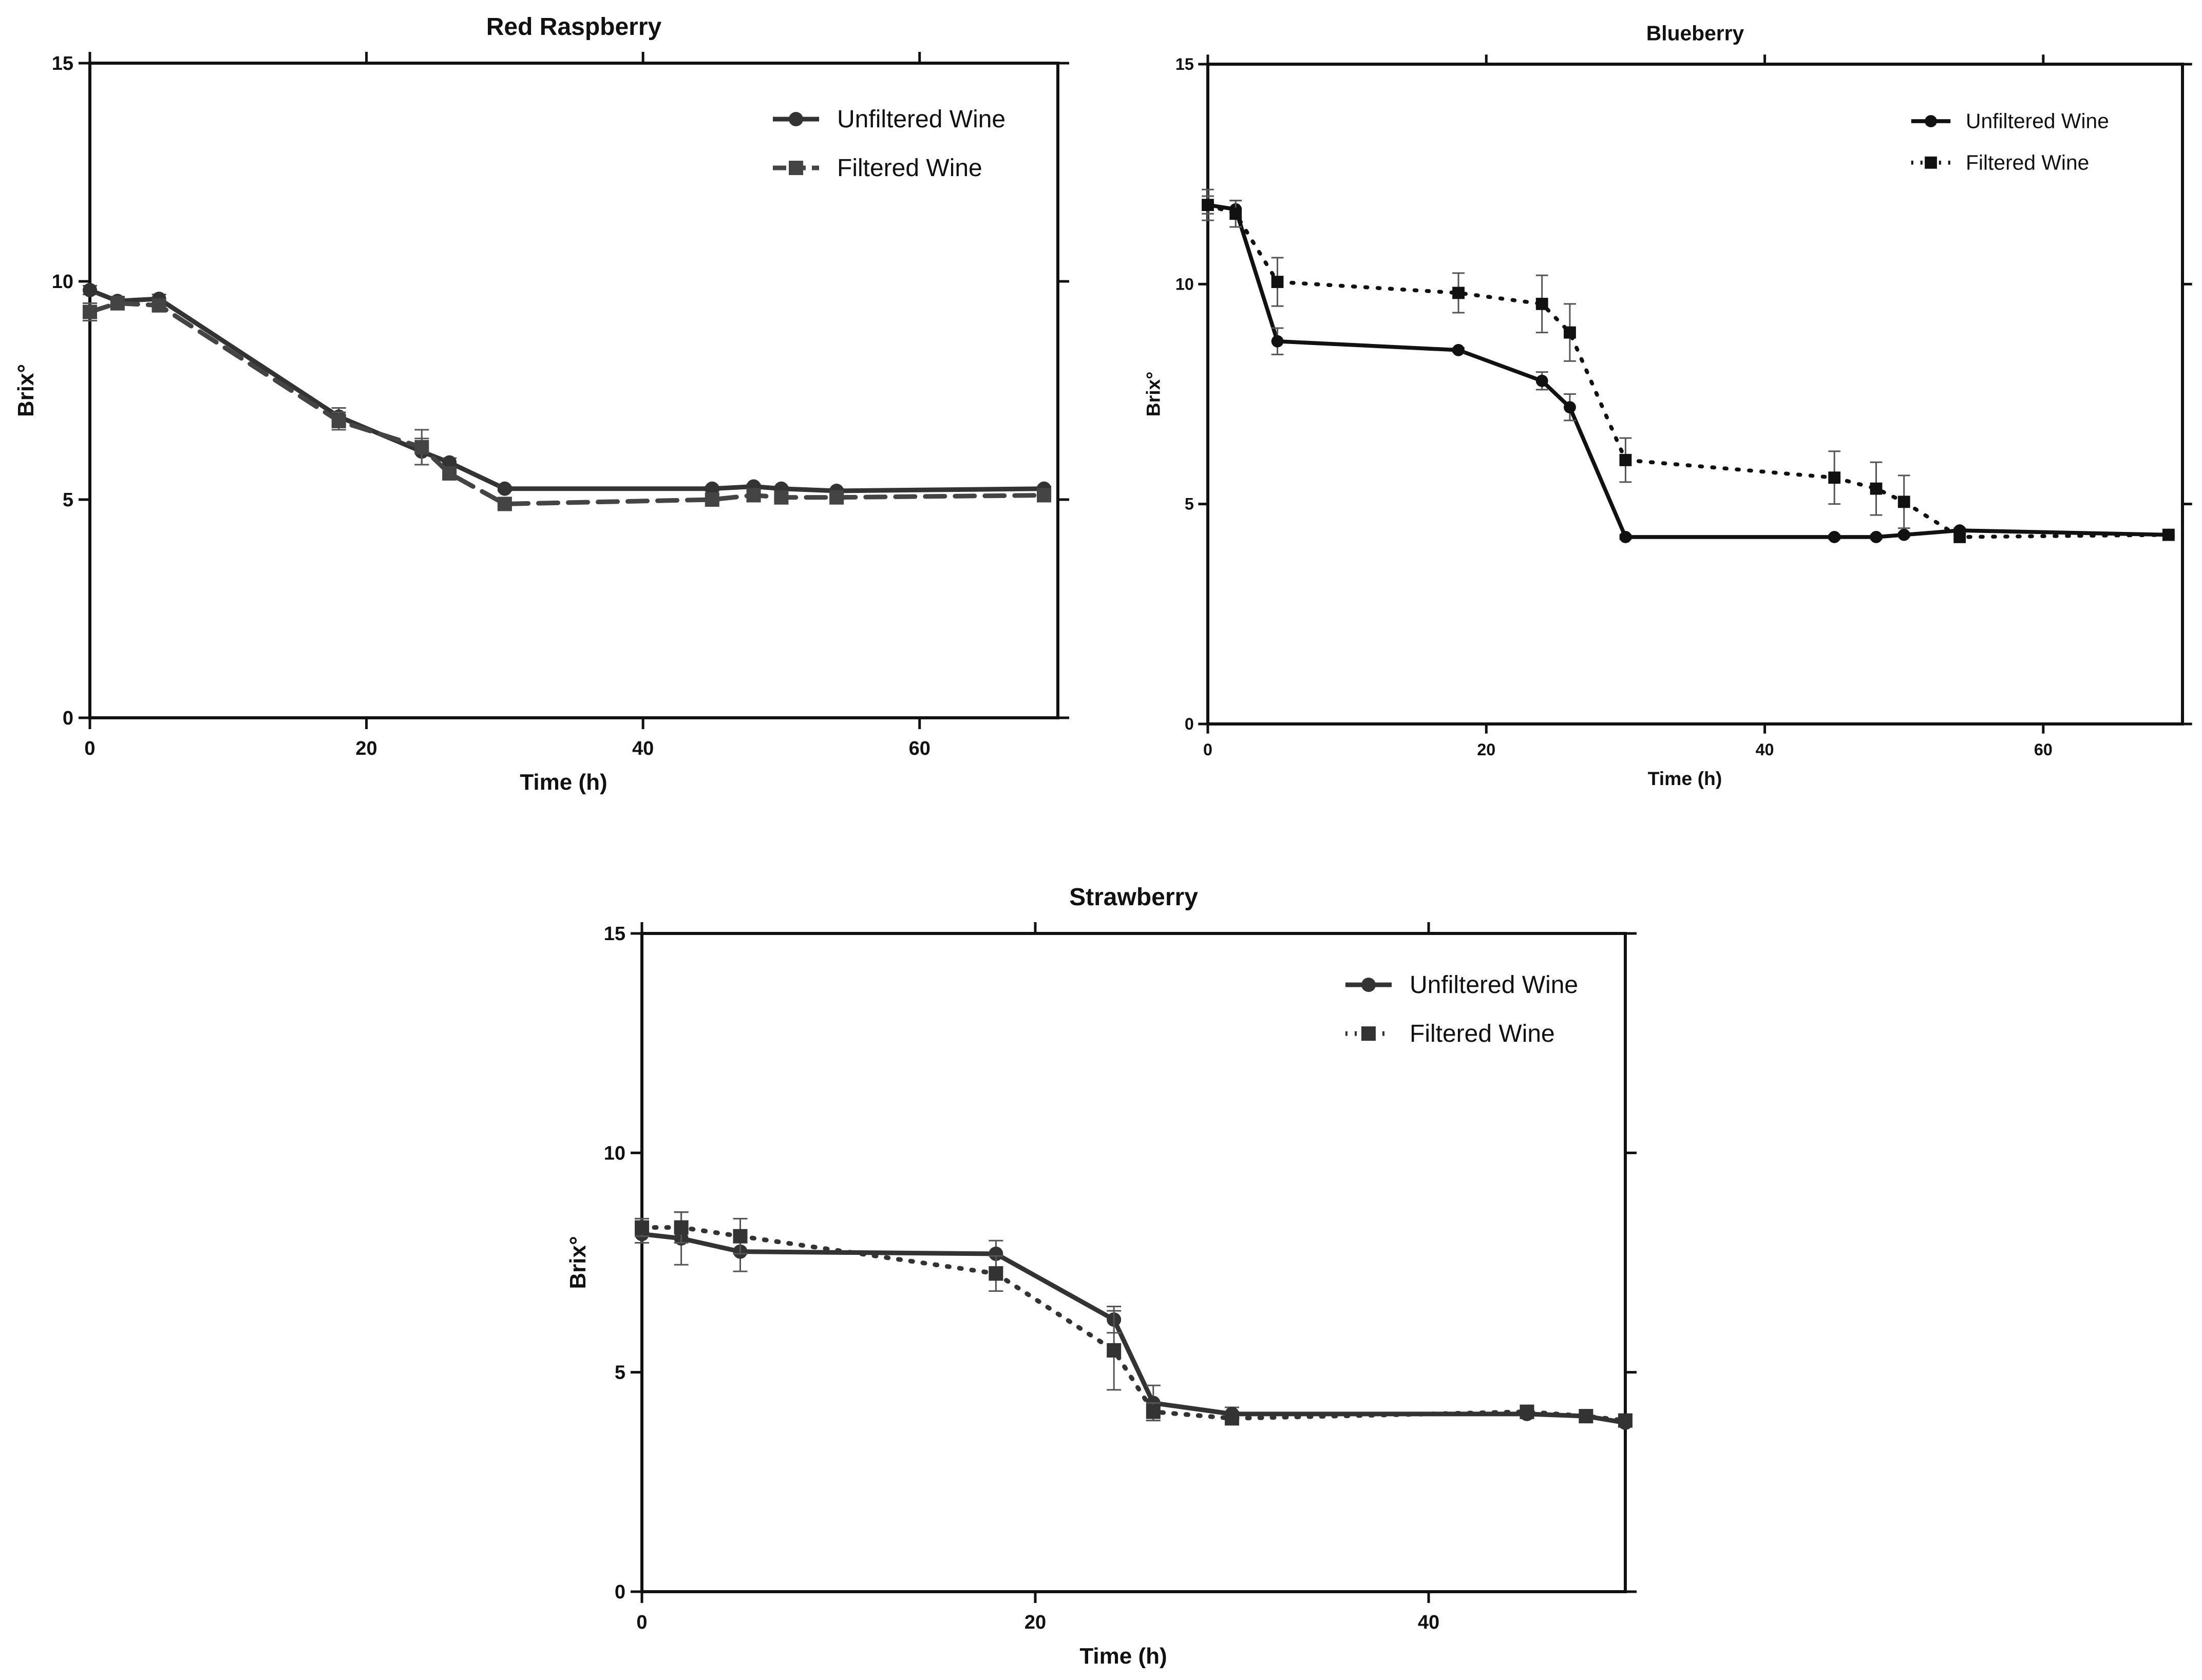 This screenshot has height=1680, width=2202. Describe the element at coordinates (1134, 897) in the screenshot. I see `chart-title: Strawberry` at that location.